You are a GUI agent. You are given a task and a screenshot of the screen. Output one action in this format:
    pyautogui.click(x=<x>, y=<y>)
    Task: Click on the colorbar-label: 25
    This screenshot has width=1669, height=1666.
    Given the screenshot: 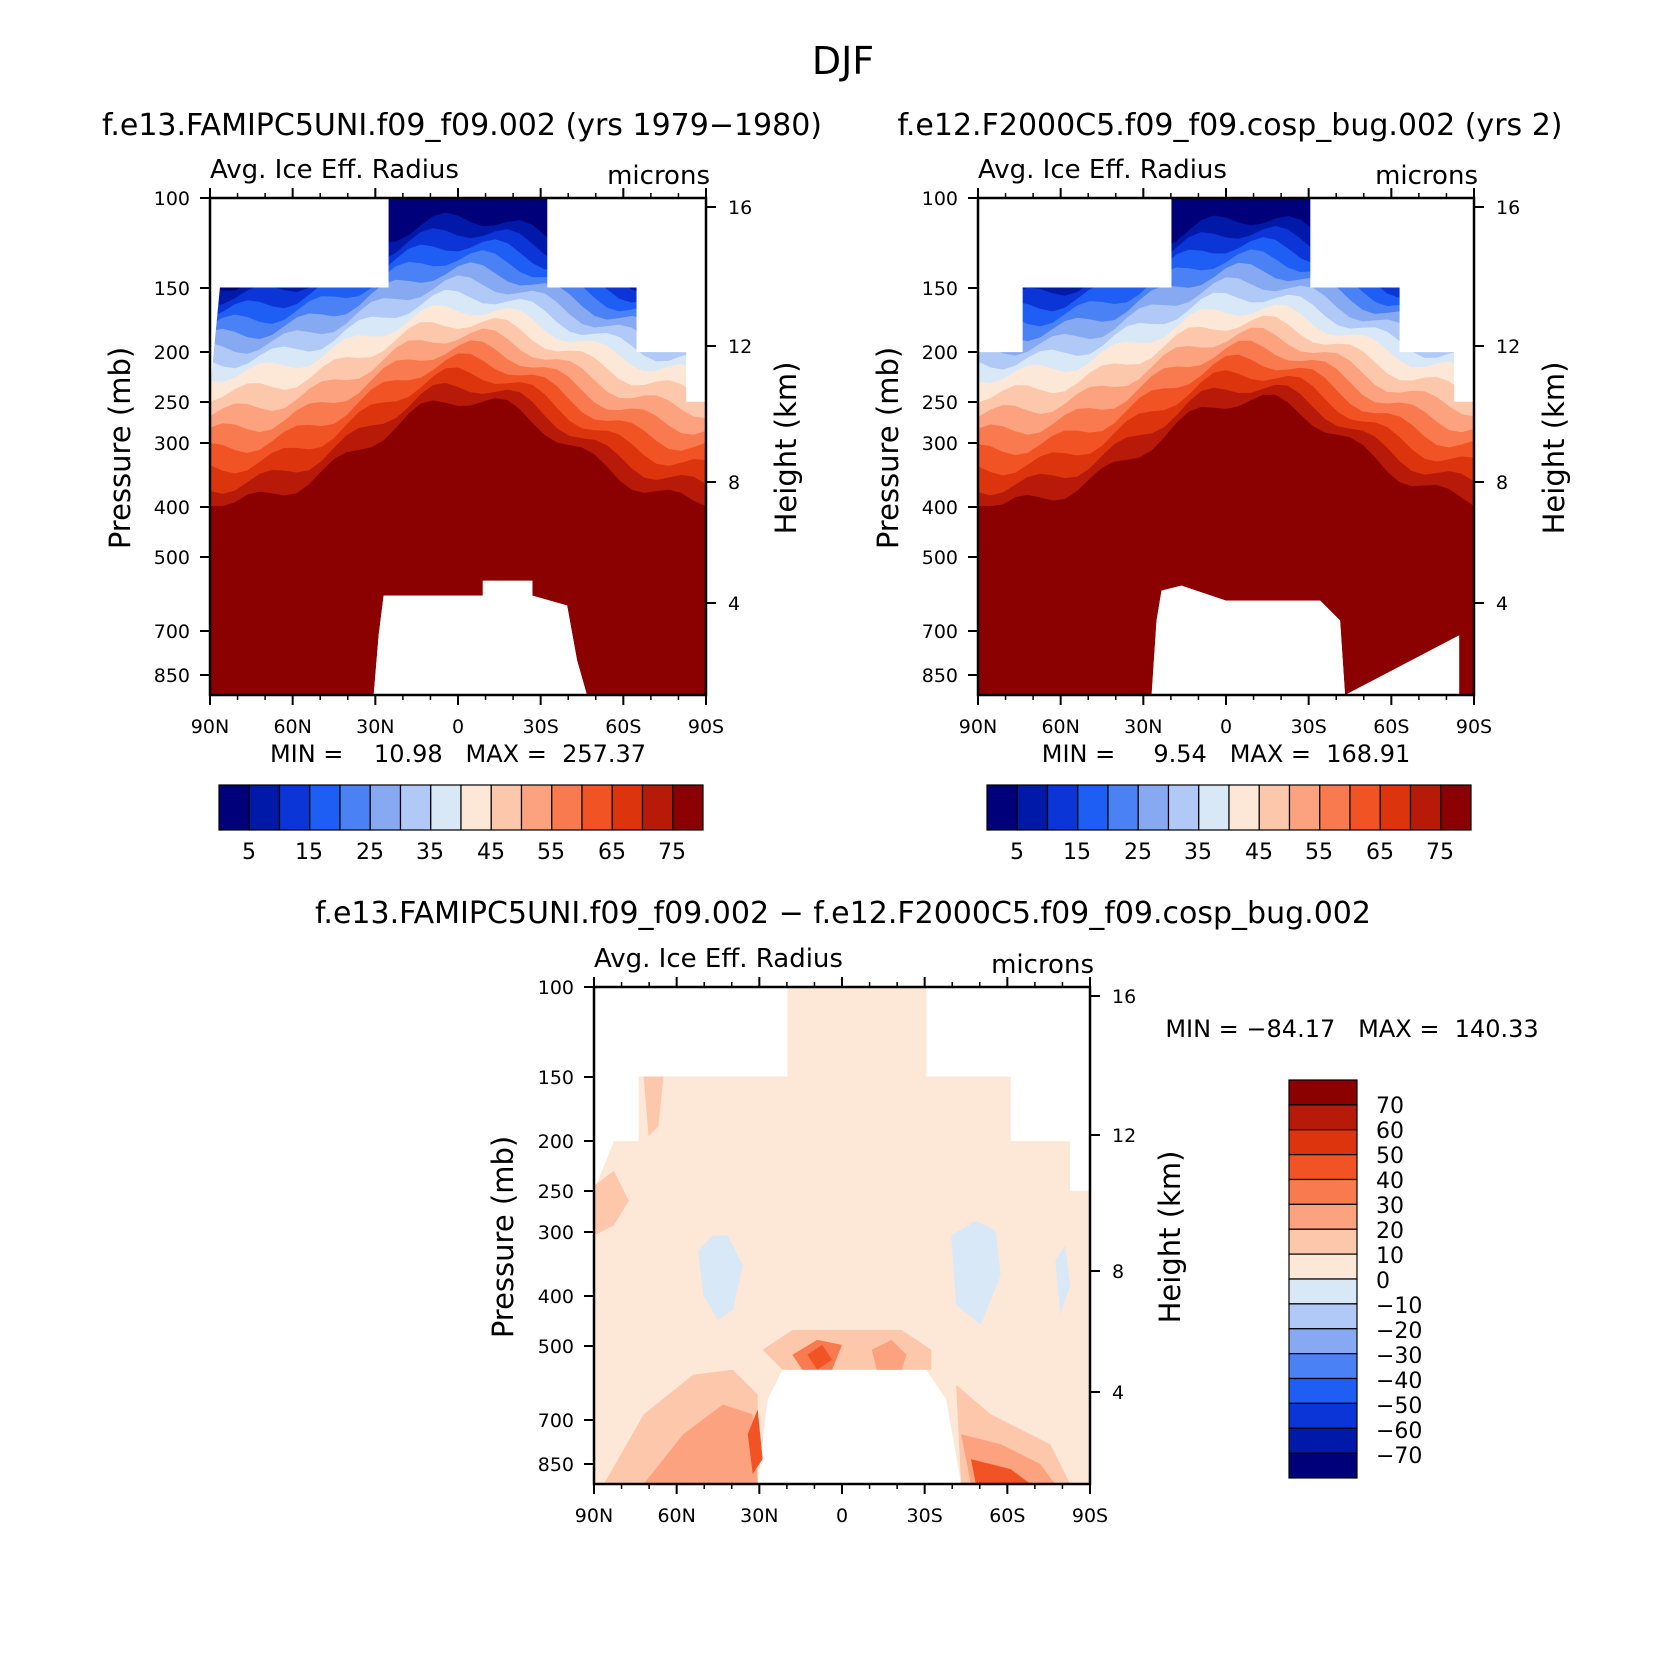 What is the action you would take?
    pyautogui.click(x=1138, y=852)
    